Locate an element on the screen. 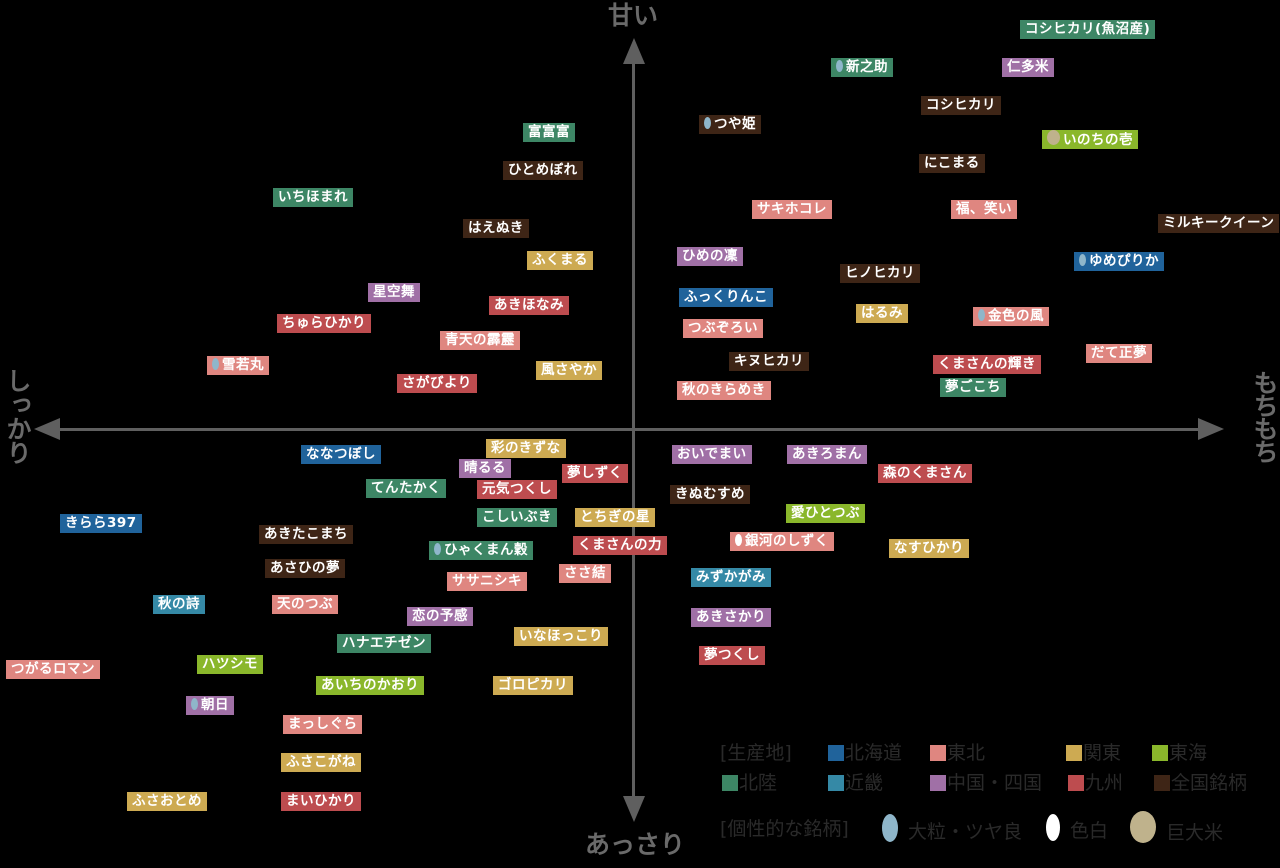  rice-brand-label: にこまる is located at coordinates (952, 163).